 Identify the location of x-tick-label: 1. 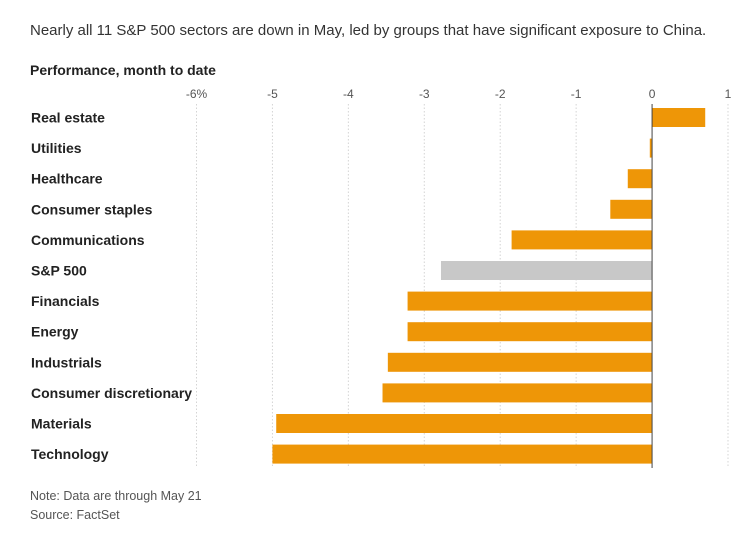
(728, 94).